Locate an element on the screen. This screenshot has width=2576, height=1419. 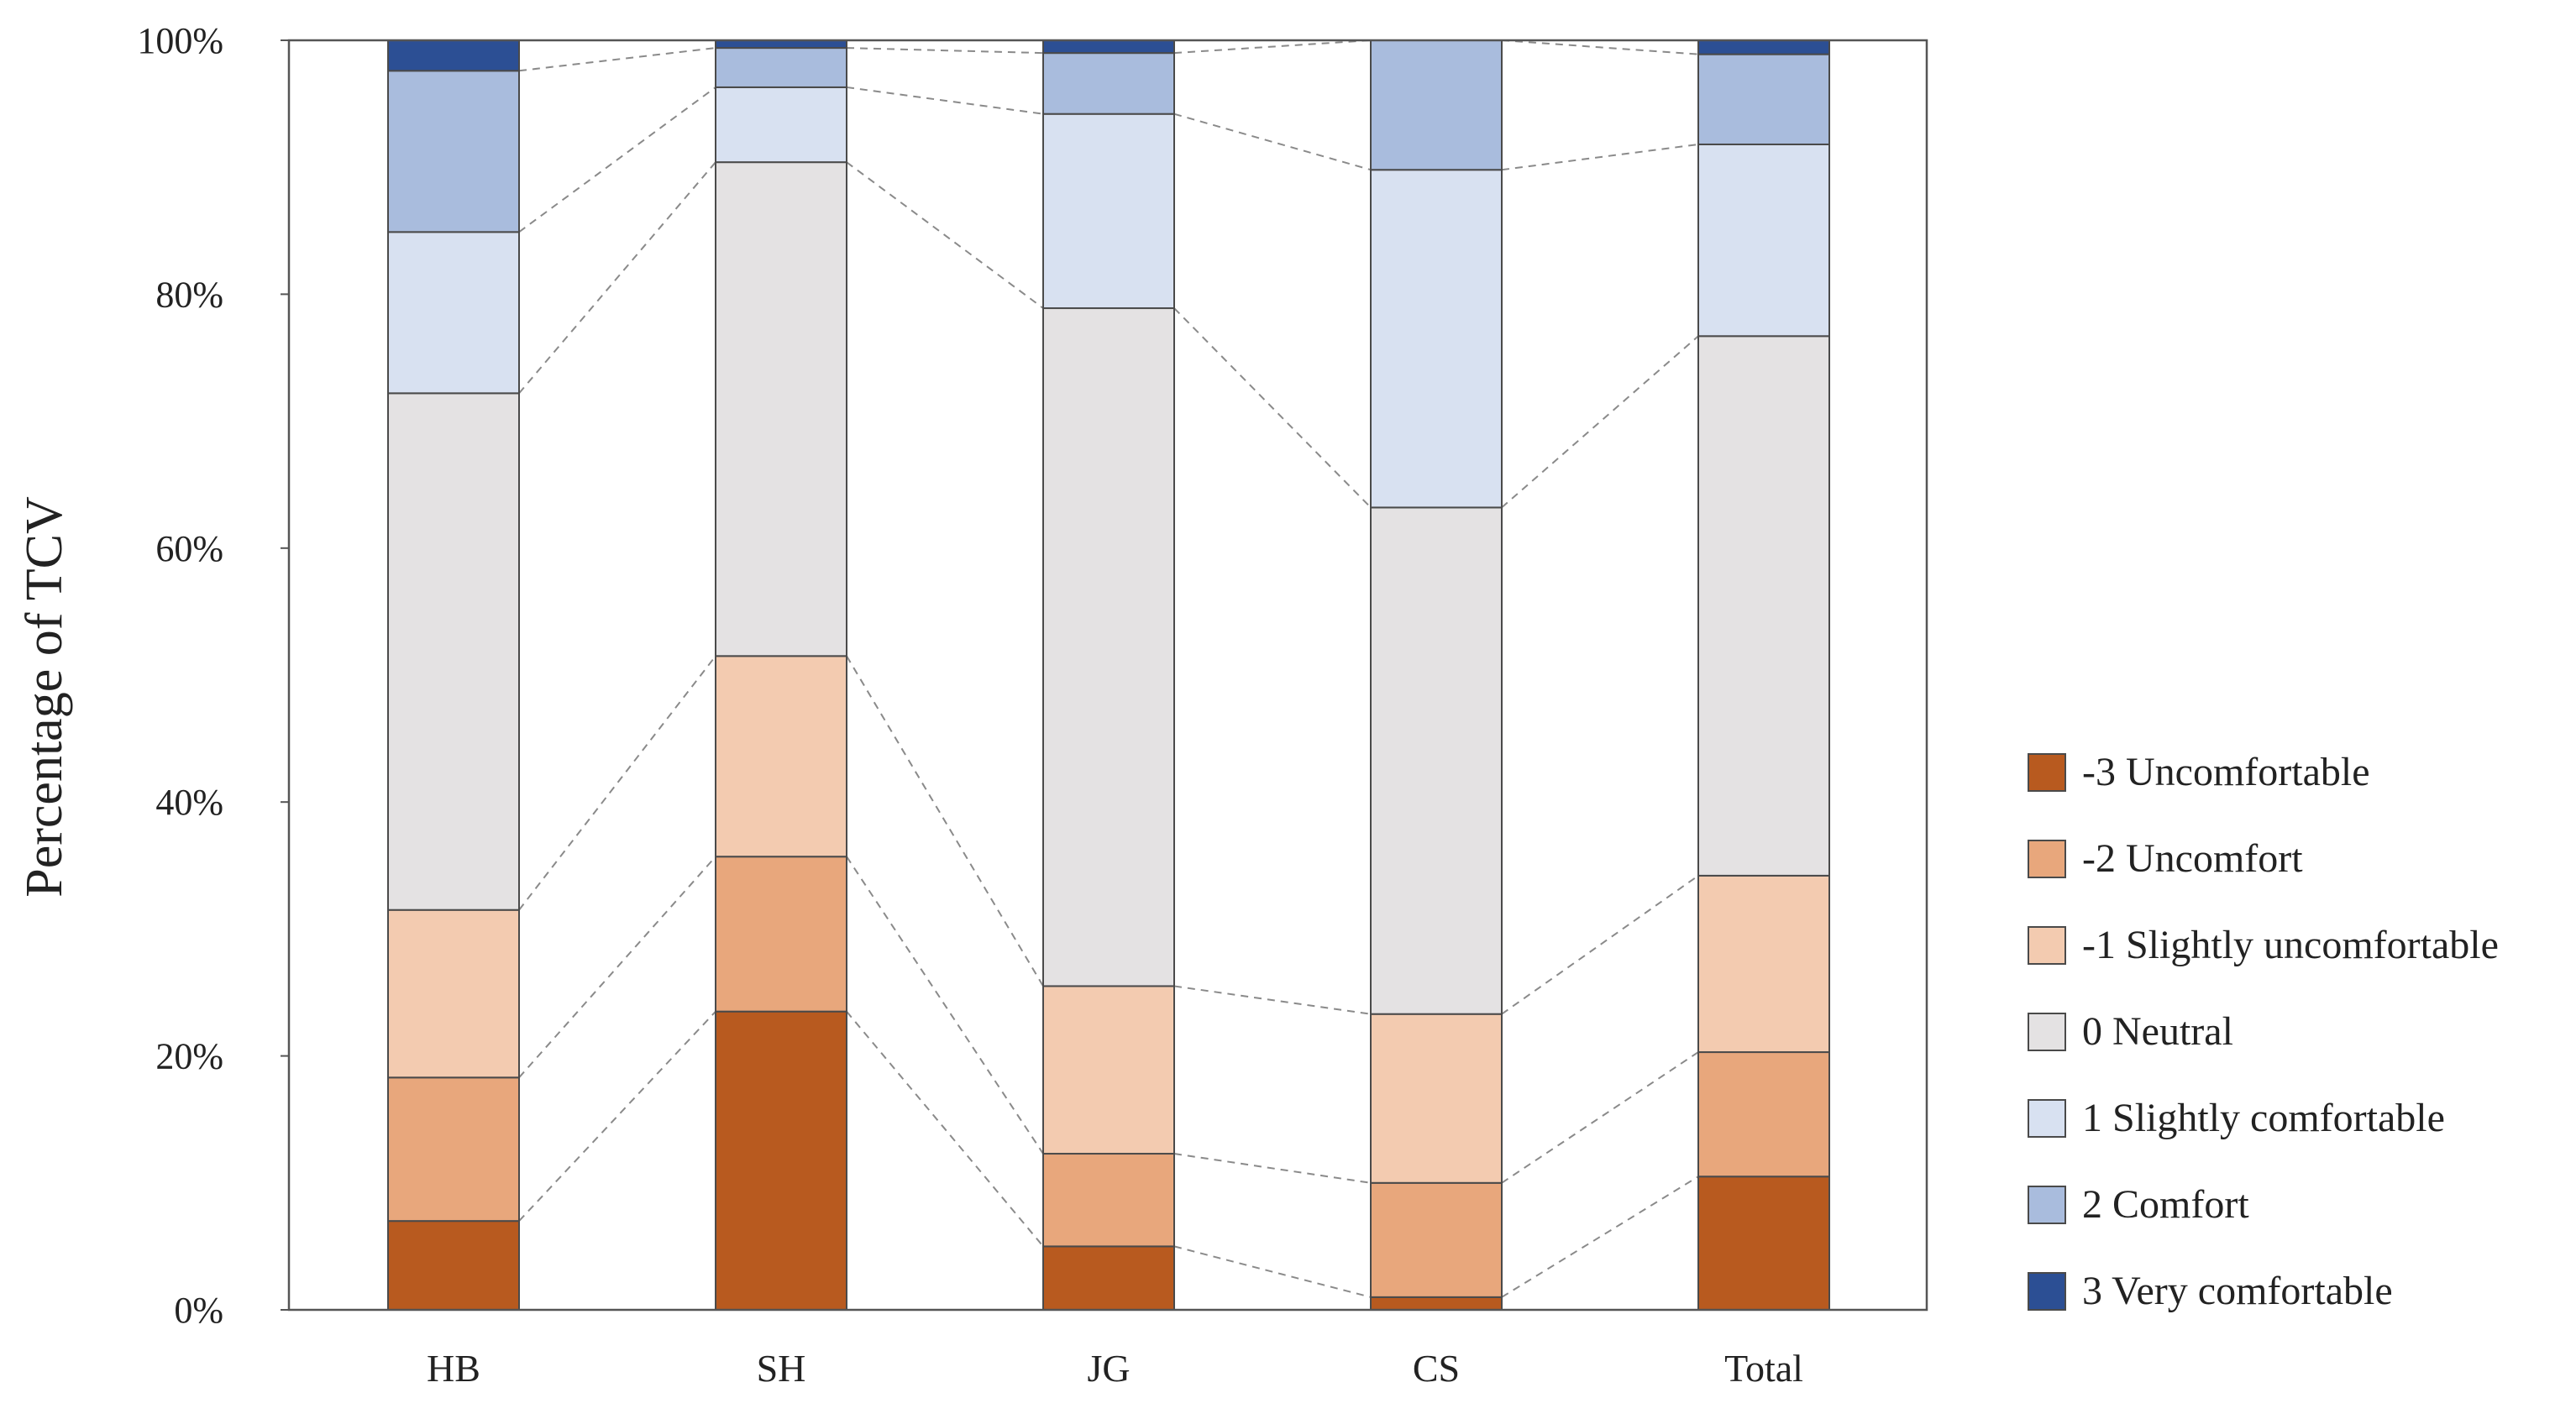
legend-item: -3 Uncomfortable is located at coordinates (2199, 772).